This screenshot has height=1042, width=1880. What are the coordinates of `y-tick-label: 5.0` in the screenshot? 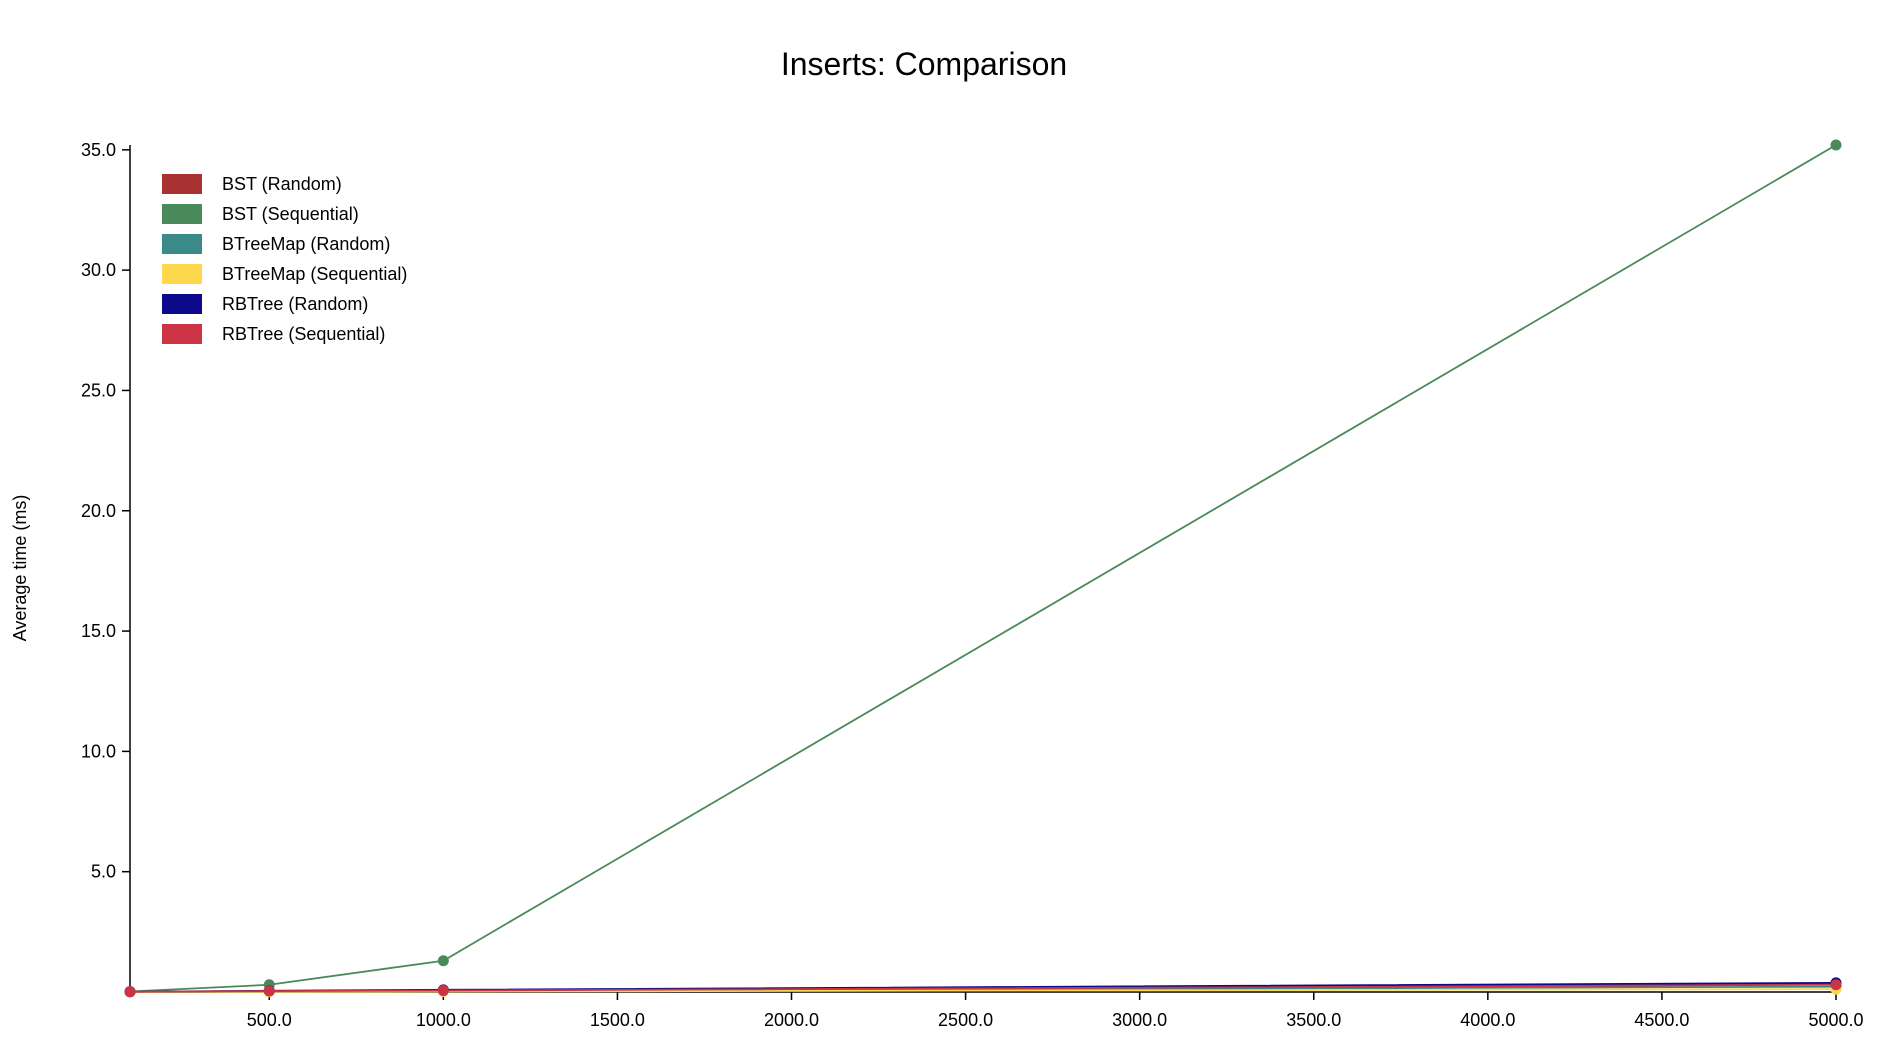 It's located at (103, 872).